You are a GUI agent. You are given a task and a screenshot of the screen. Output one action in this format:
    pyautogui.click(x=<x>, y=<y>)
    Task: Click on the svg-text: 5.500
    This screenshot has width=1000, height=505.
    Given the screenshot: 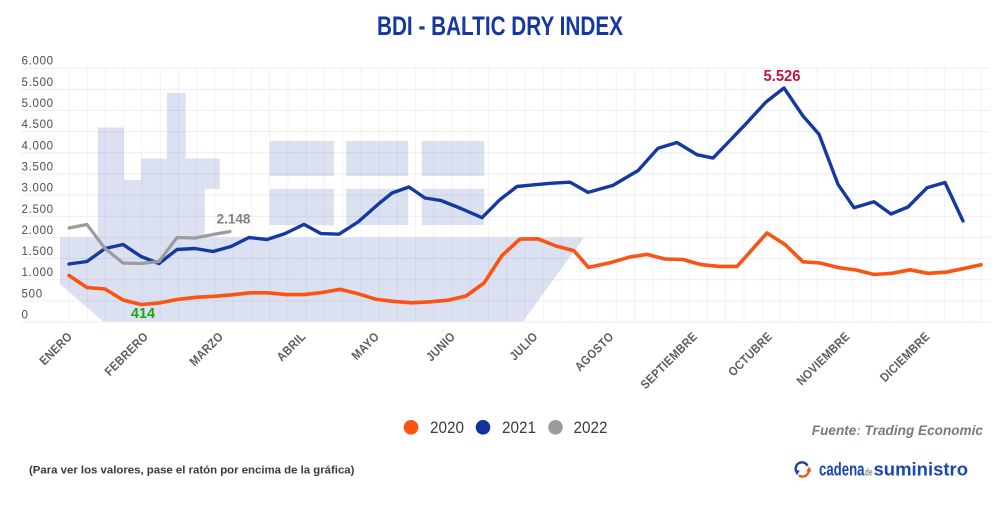 What is the action you would take?
    pyautogui.click(x=38, y=83)
    